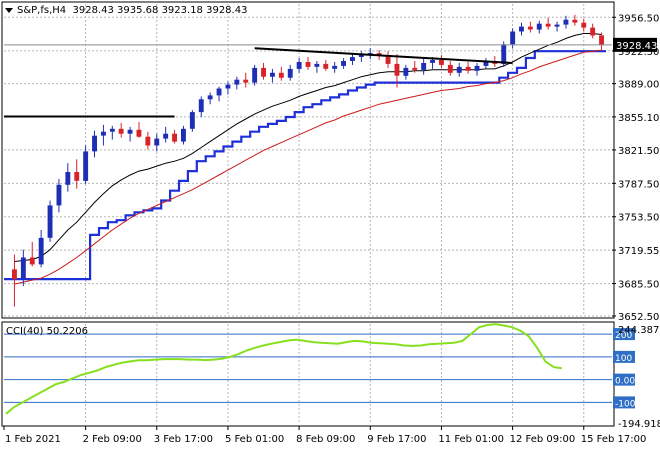 This screenshot has height=454, width=660. What do you see at coordinates (471, 439) in the screenshot?
I see `time-tick-label: 11 Feb 01:00` at bounding box center [471, 439].